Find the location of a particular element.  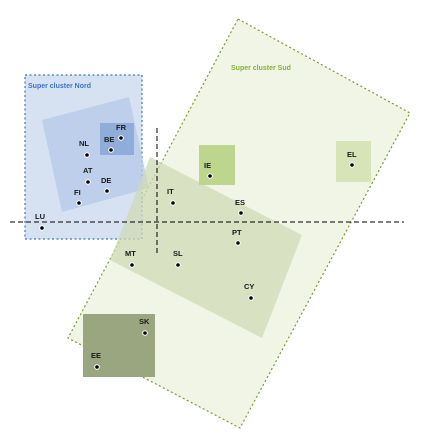

country-el: EL is located at coordinates (352, 159).